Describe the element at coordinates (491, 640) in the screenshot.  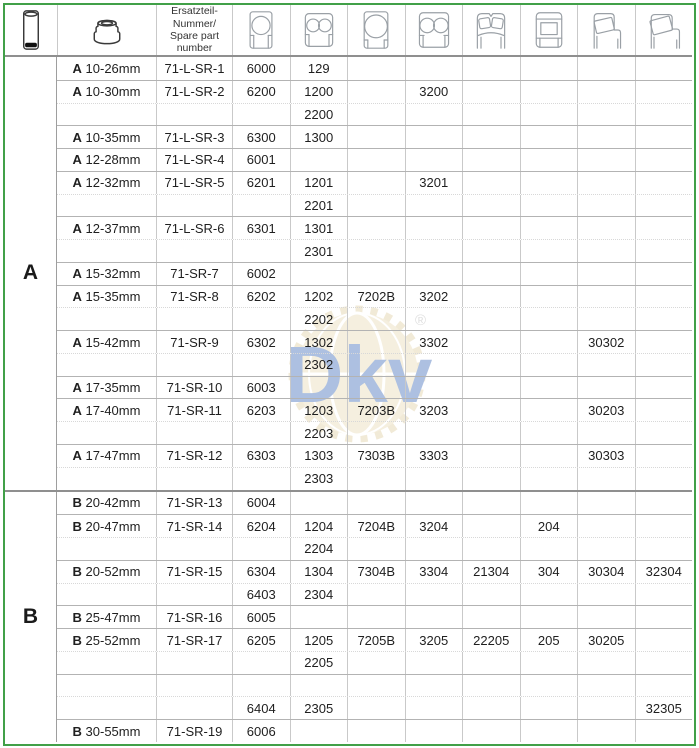
I see `bearing-number-cell: 22205` at that location.